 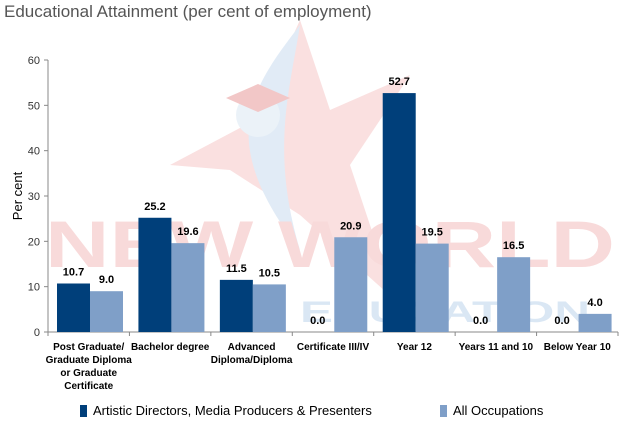 I want to click on x-tick-label-line: Graduate Diploma, so click(x=89, y=360).